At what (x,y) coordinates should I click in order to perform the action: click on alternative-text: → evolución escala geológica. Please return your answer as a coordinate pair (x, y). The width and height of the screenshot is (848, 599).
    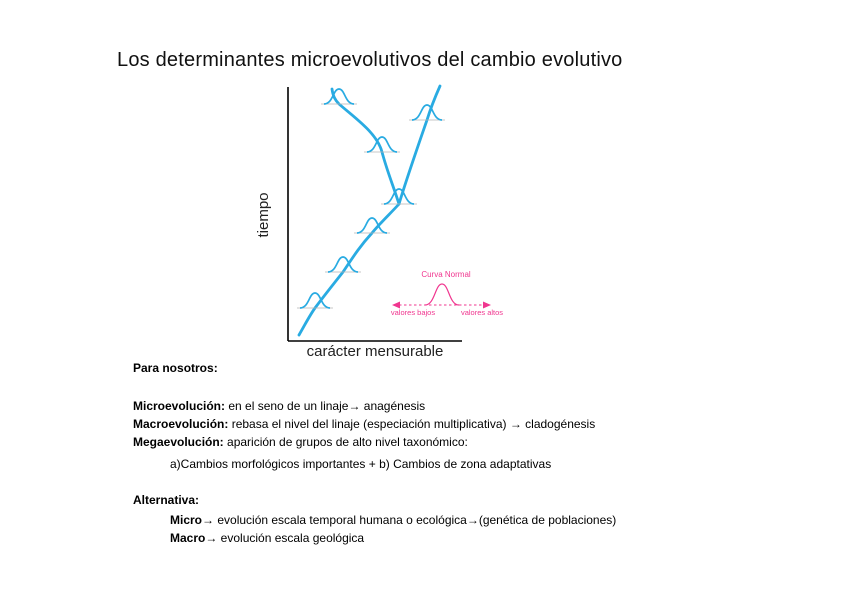
    Looking at the image, I should click on (285, 538).